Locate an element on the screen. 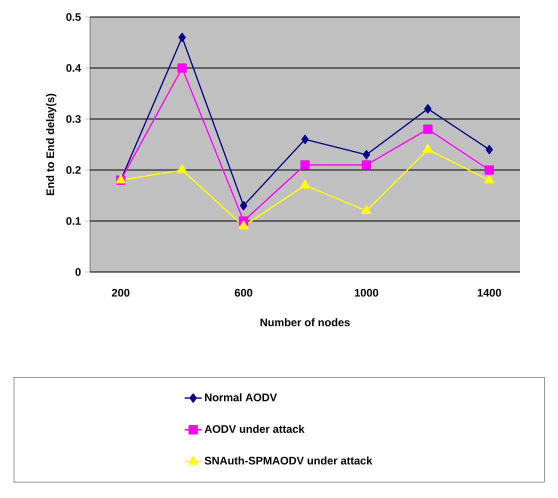 This screenshot has width=558, height=498. x-tick-label: 200 is located at coordinates (121, 292).